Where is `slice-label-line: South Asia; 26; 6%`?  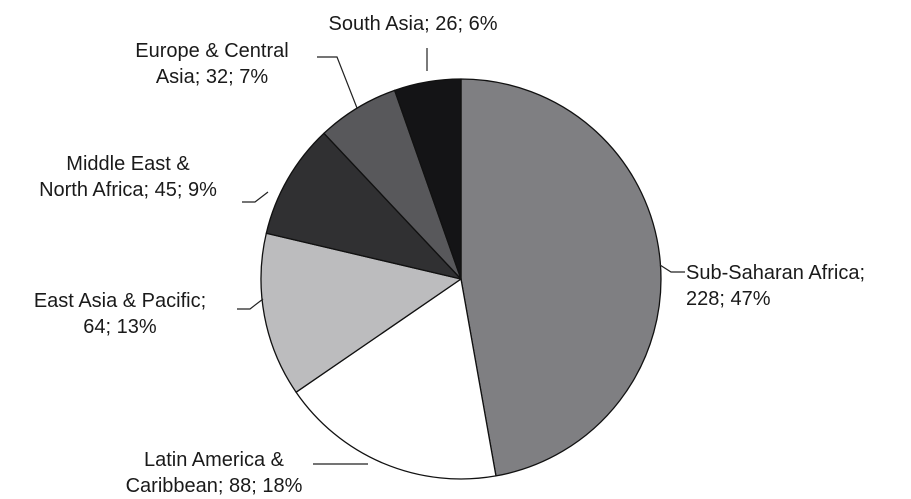 slice-label-line: South Asia; 26; 6% is located at coordinates (412, 24).